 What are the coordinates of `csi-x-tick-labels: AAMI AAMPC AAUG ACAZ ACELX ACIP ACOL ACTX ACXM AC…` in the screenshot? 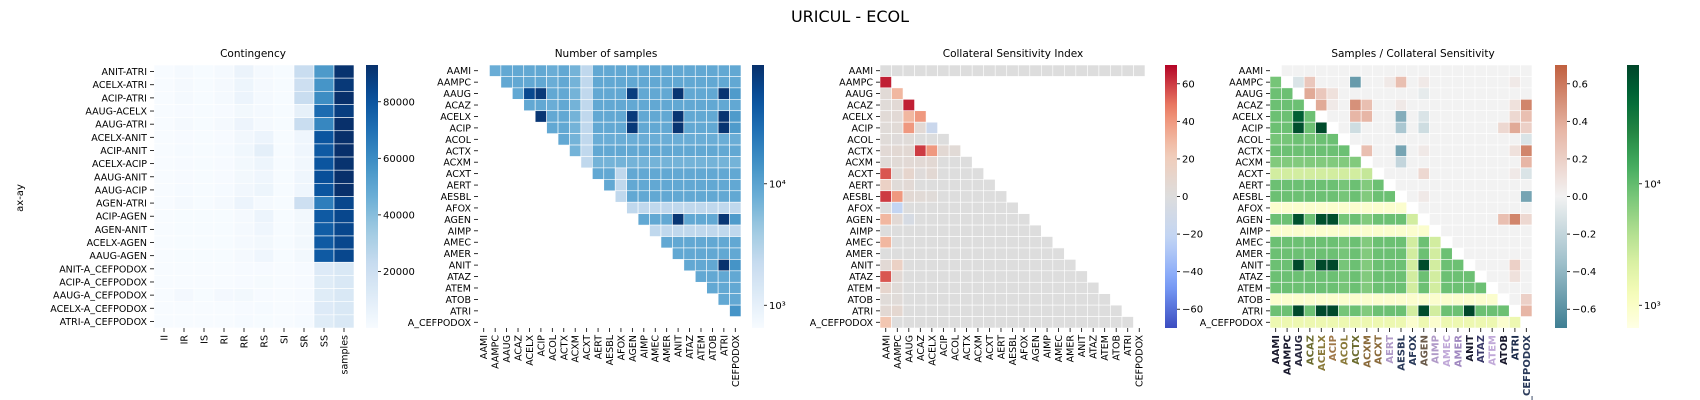 It's located at (1013, 357).